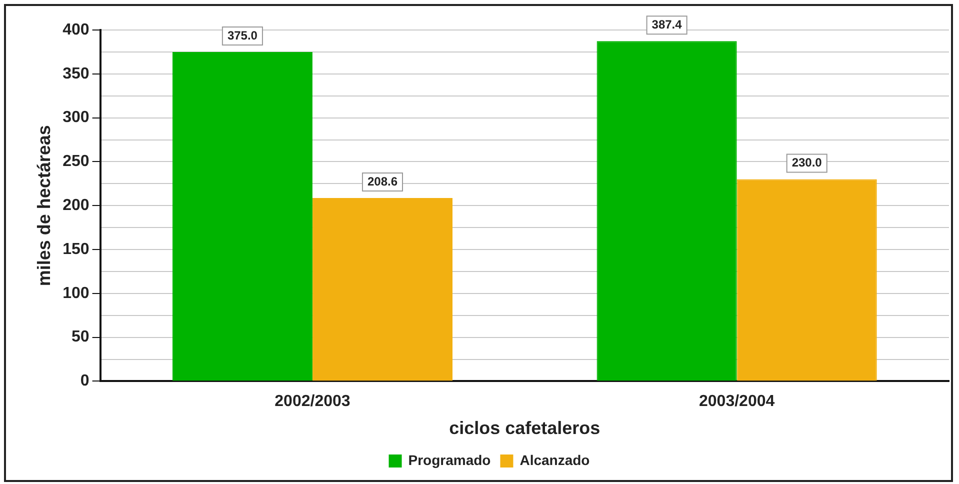  What do you see at coordinates (76, 161) in the screenshot?
I see `y-tick-label: 250` at bounding box center [76, 161].